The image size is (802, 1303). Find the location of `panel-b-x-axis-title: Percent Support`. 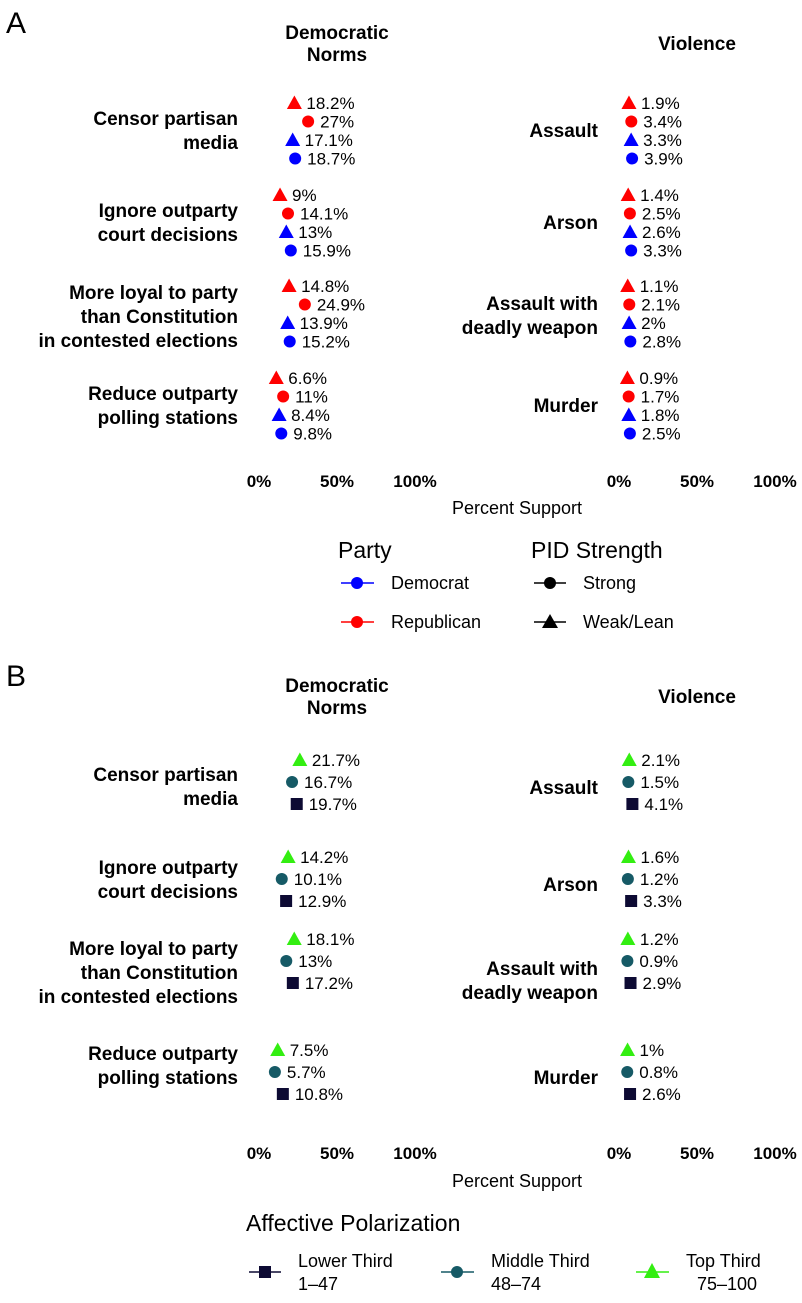

panel-b-x-axis-title: Percent Support is located at coordinates (517, 1181).